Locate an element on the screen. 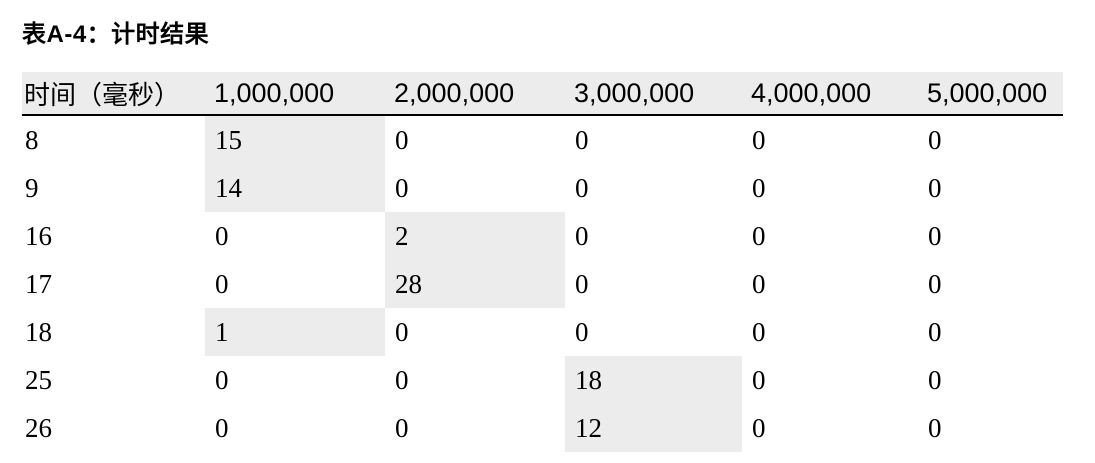 Image resolution: width=1095 pixels, height=463 pixels. row-time-cell: 8 is located at coordinates (32, 139).